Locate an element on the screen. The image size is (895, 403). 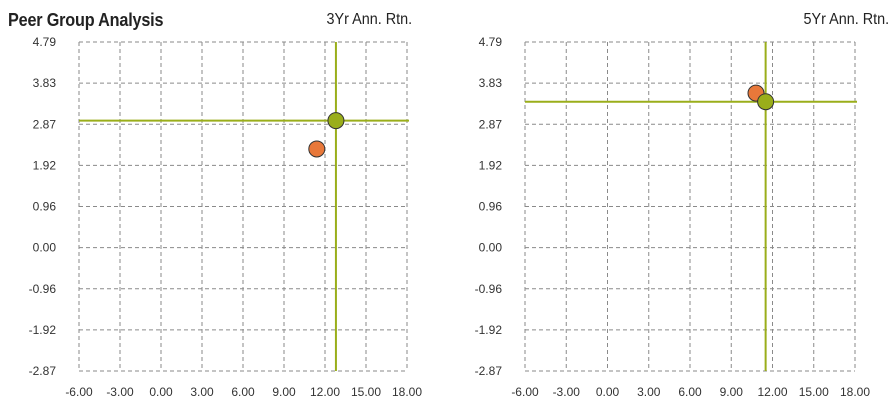
chart-title-5yr: 5Yr Ann. Rtn. is located at coordinates (846, 19).